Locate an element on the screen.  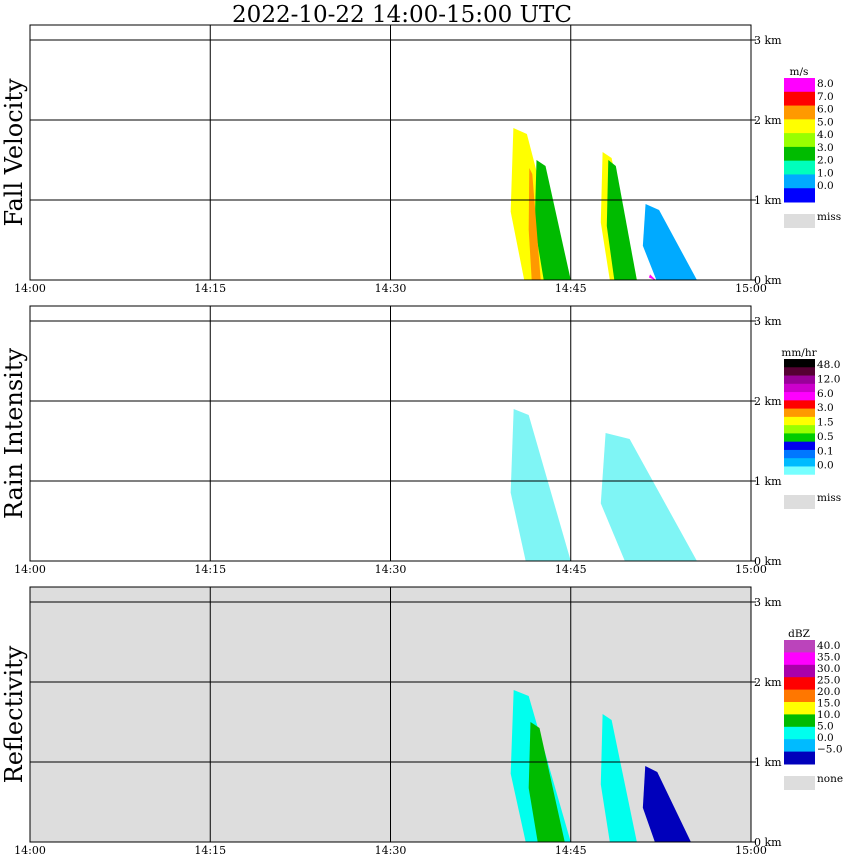
colorbar-missing-label: none is located at coordinates (830, 779).